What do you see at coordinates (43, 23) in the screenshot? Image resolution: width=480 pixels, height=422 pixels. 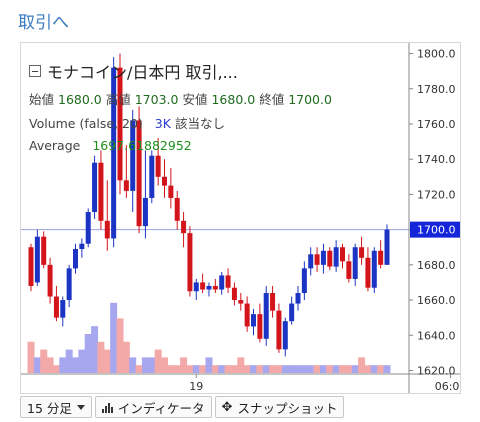 I see `back-to-trade-link: 取引へ` at bounding box center [43, 23].